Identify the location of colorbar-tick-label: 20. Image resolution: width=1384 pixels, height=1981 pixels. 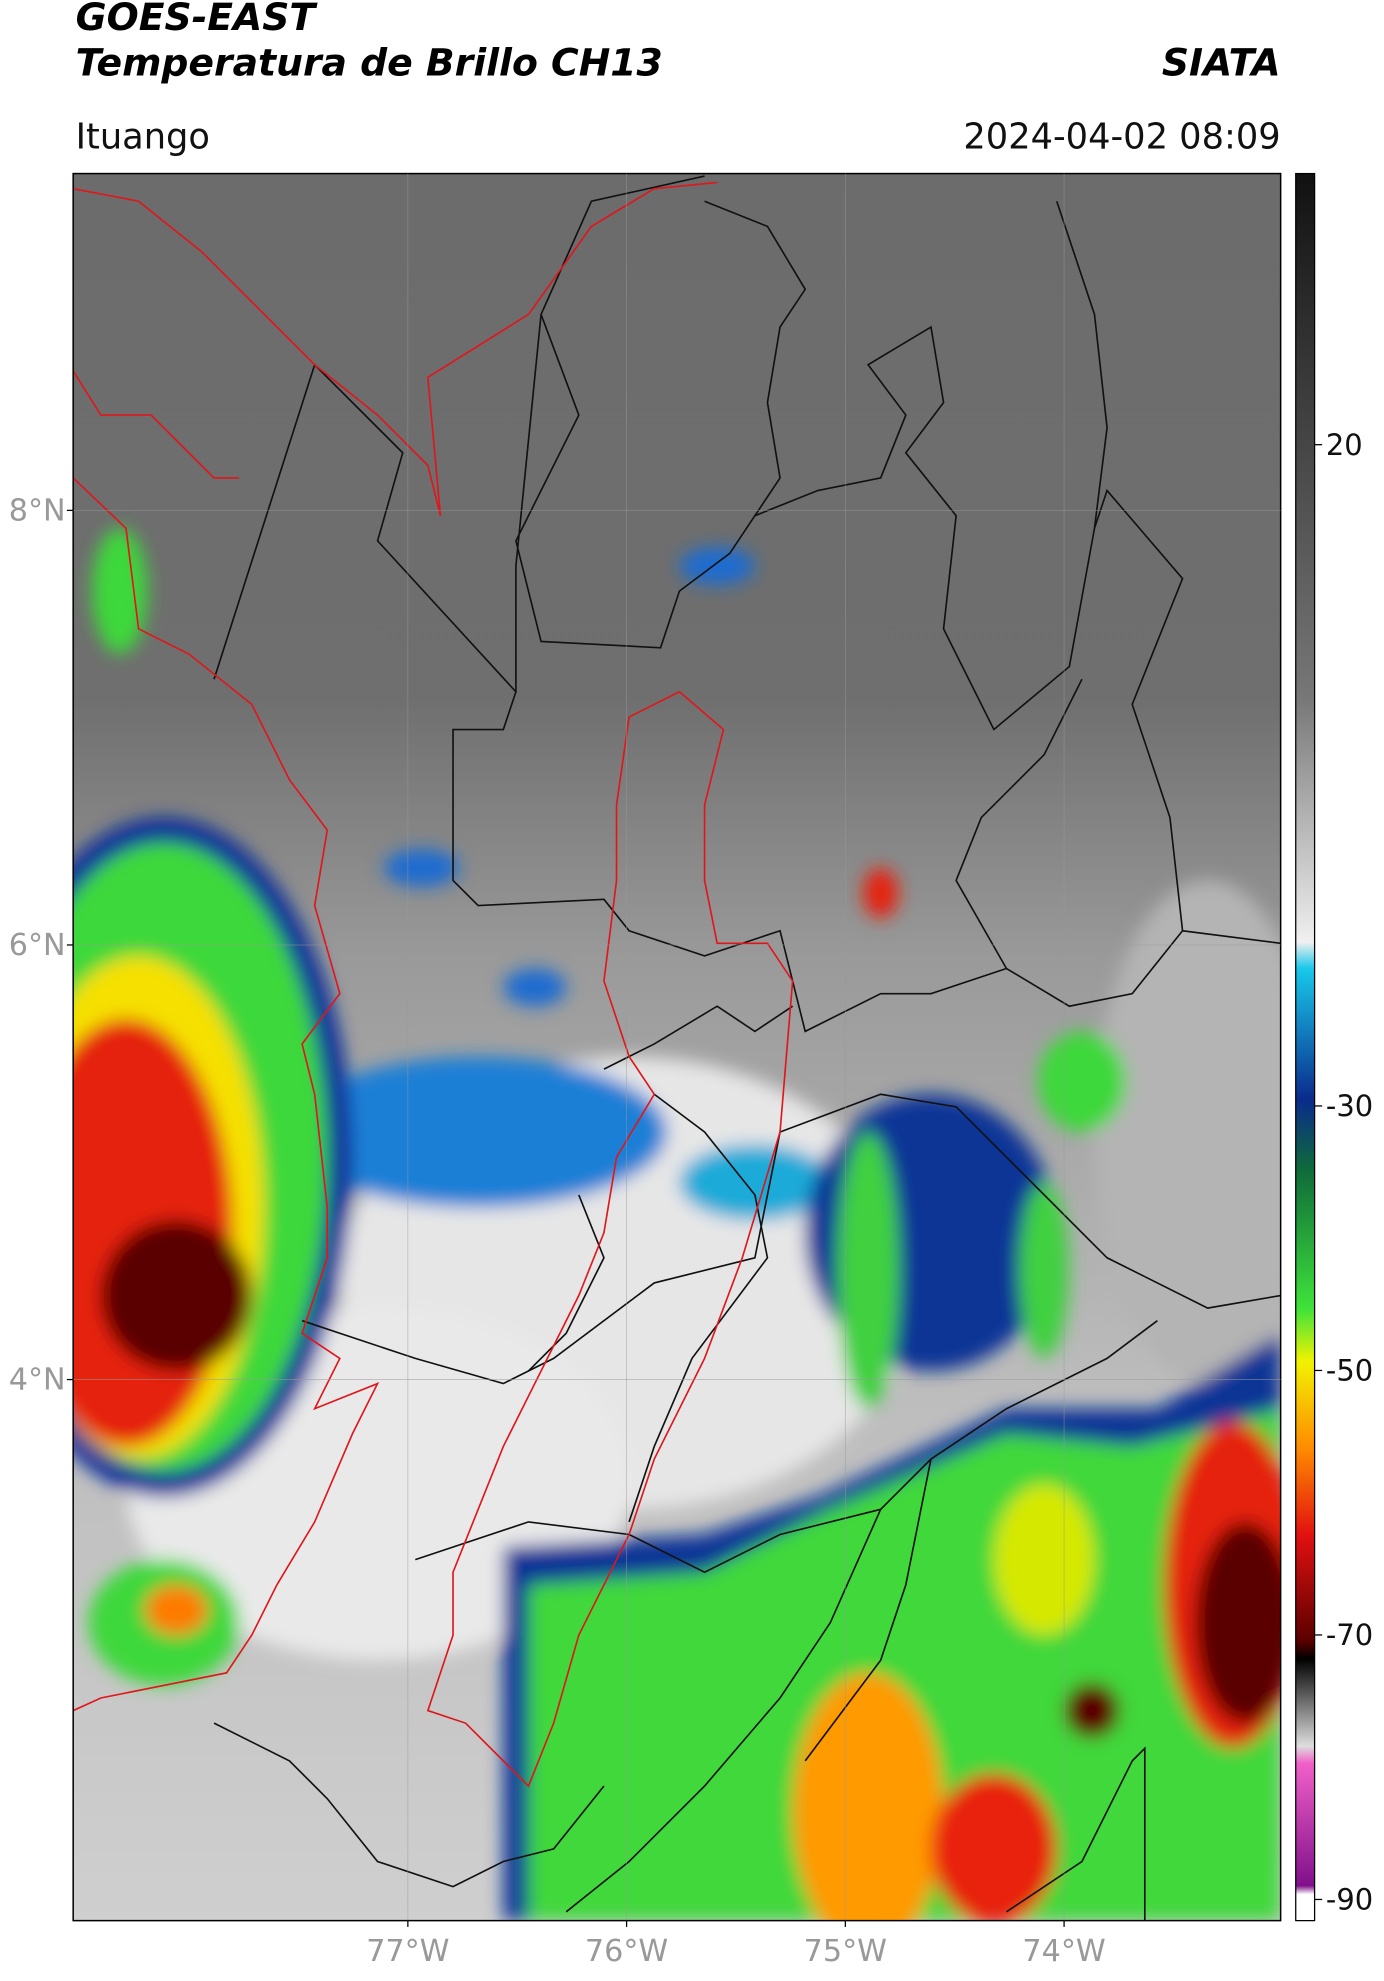
(1344, 445).